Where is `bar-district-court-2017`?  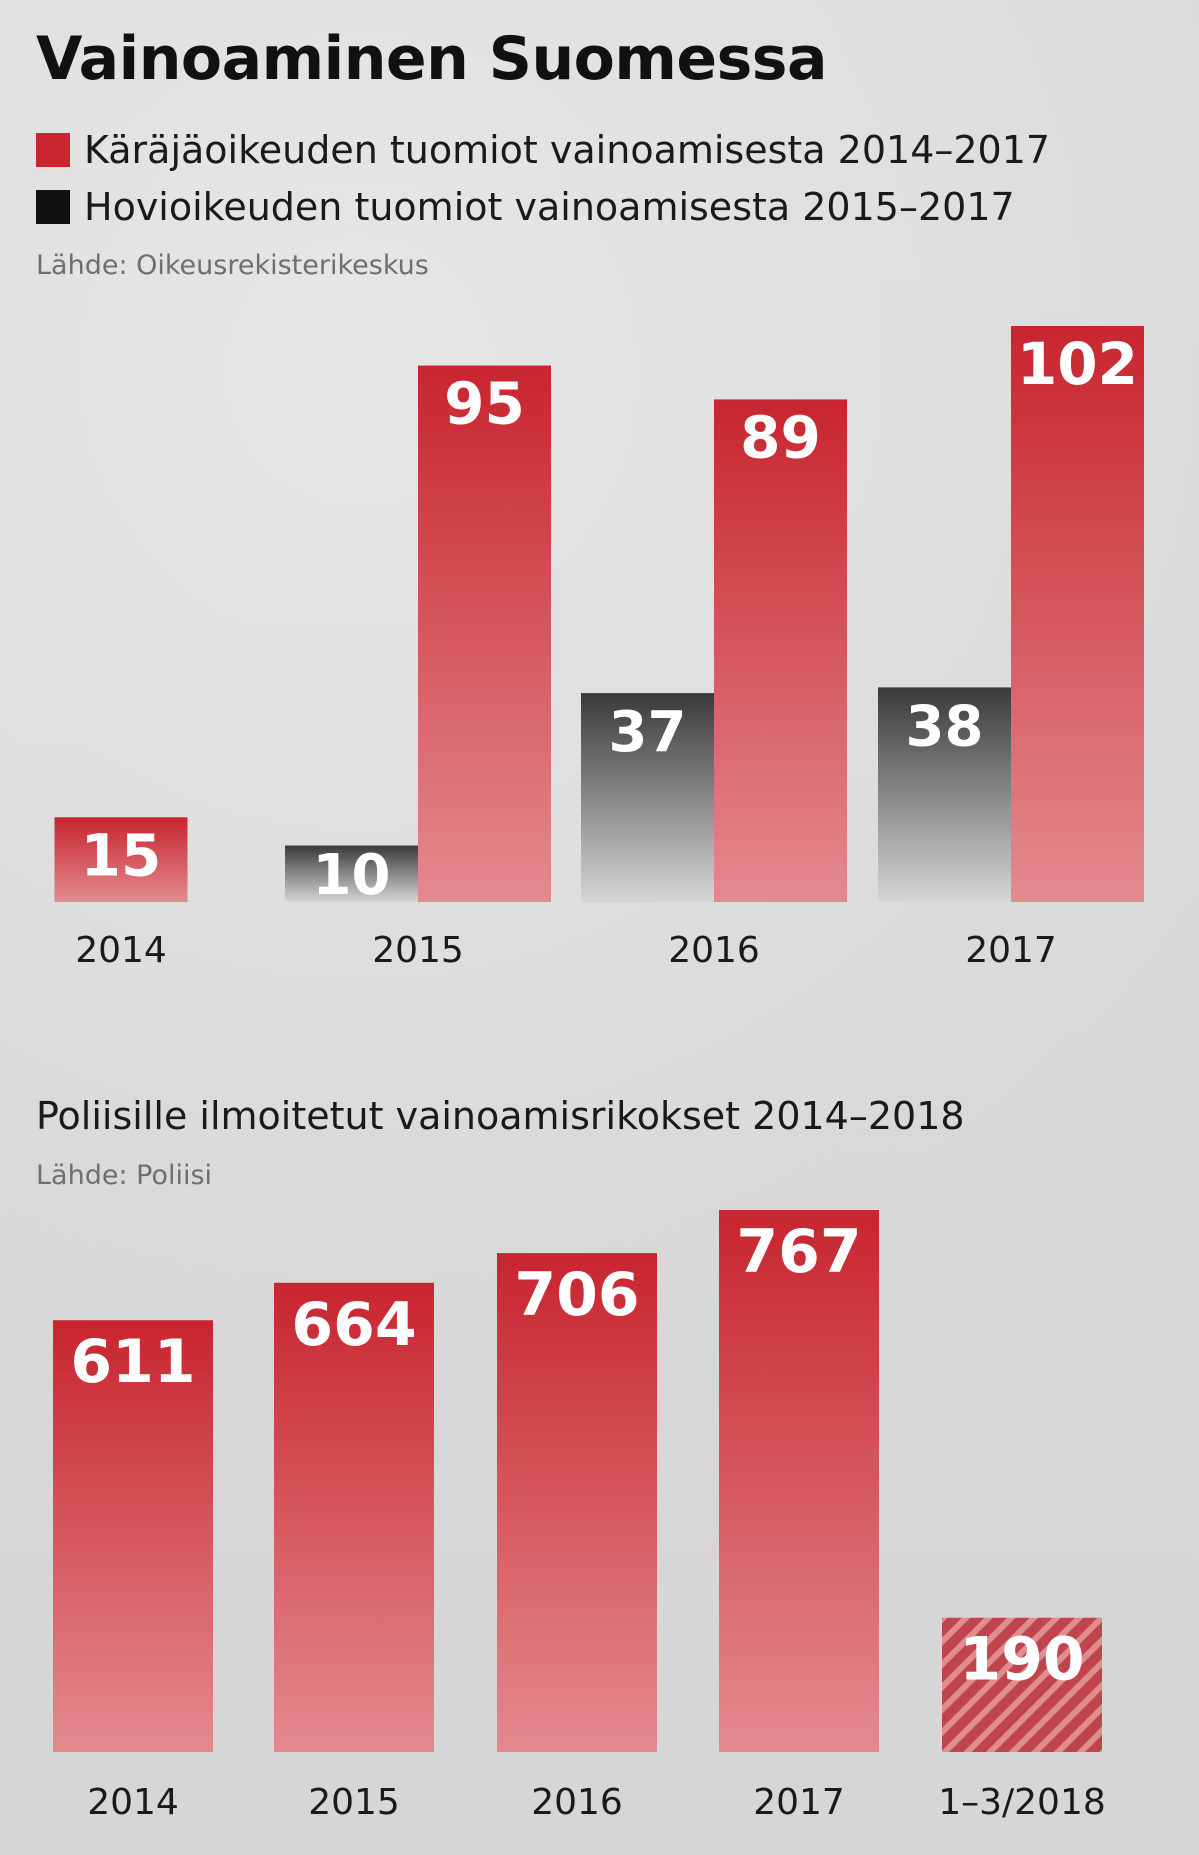
bar-district-court-2017 is located at coordinates (1077, 614).